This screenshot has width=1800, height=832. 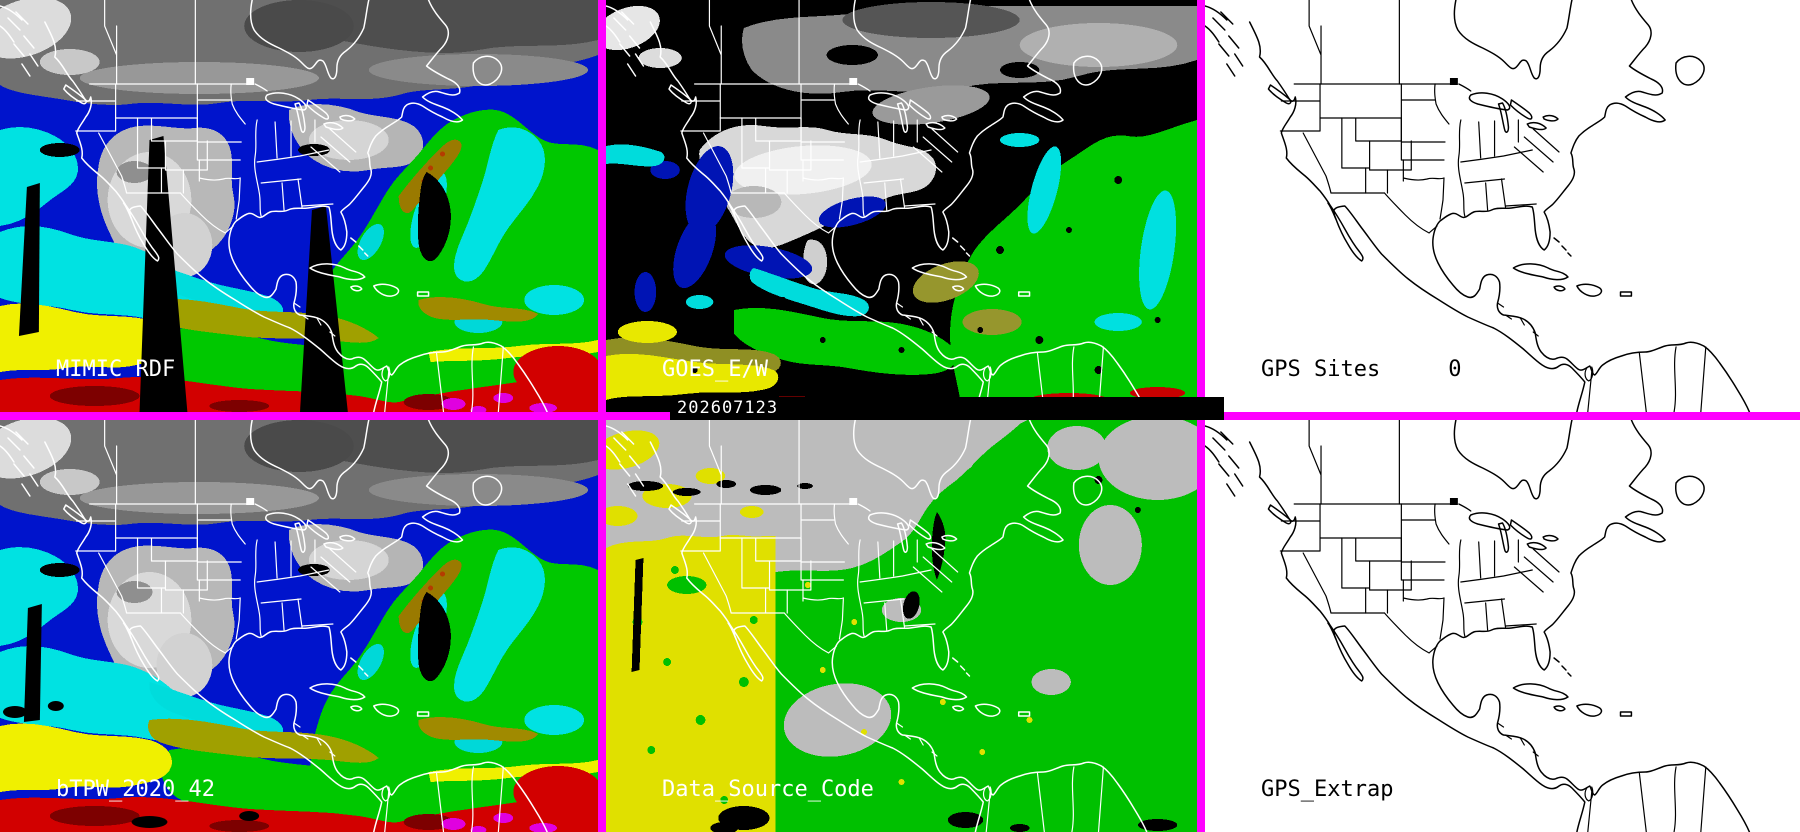 What do you see at coordinates (135, 789) in the screenshot?
I see `panel-label-btpw: bTPW_2020_42` at bounding box center [135, 789].